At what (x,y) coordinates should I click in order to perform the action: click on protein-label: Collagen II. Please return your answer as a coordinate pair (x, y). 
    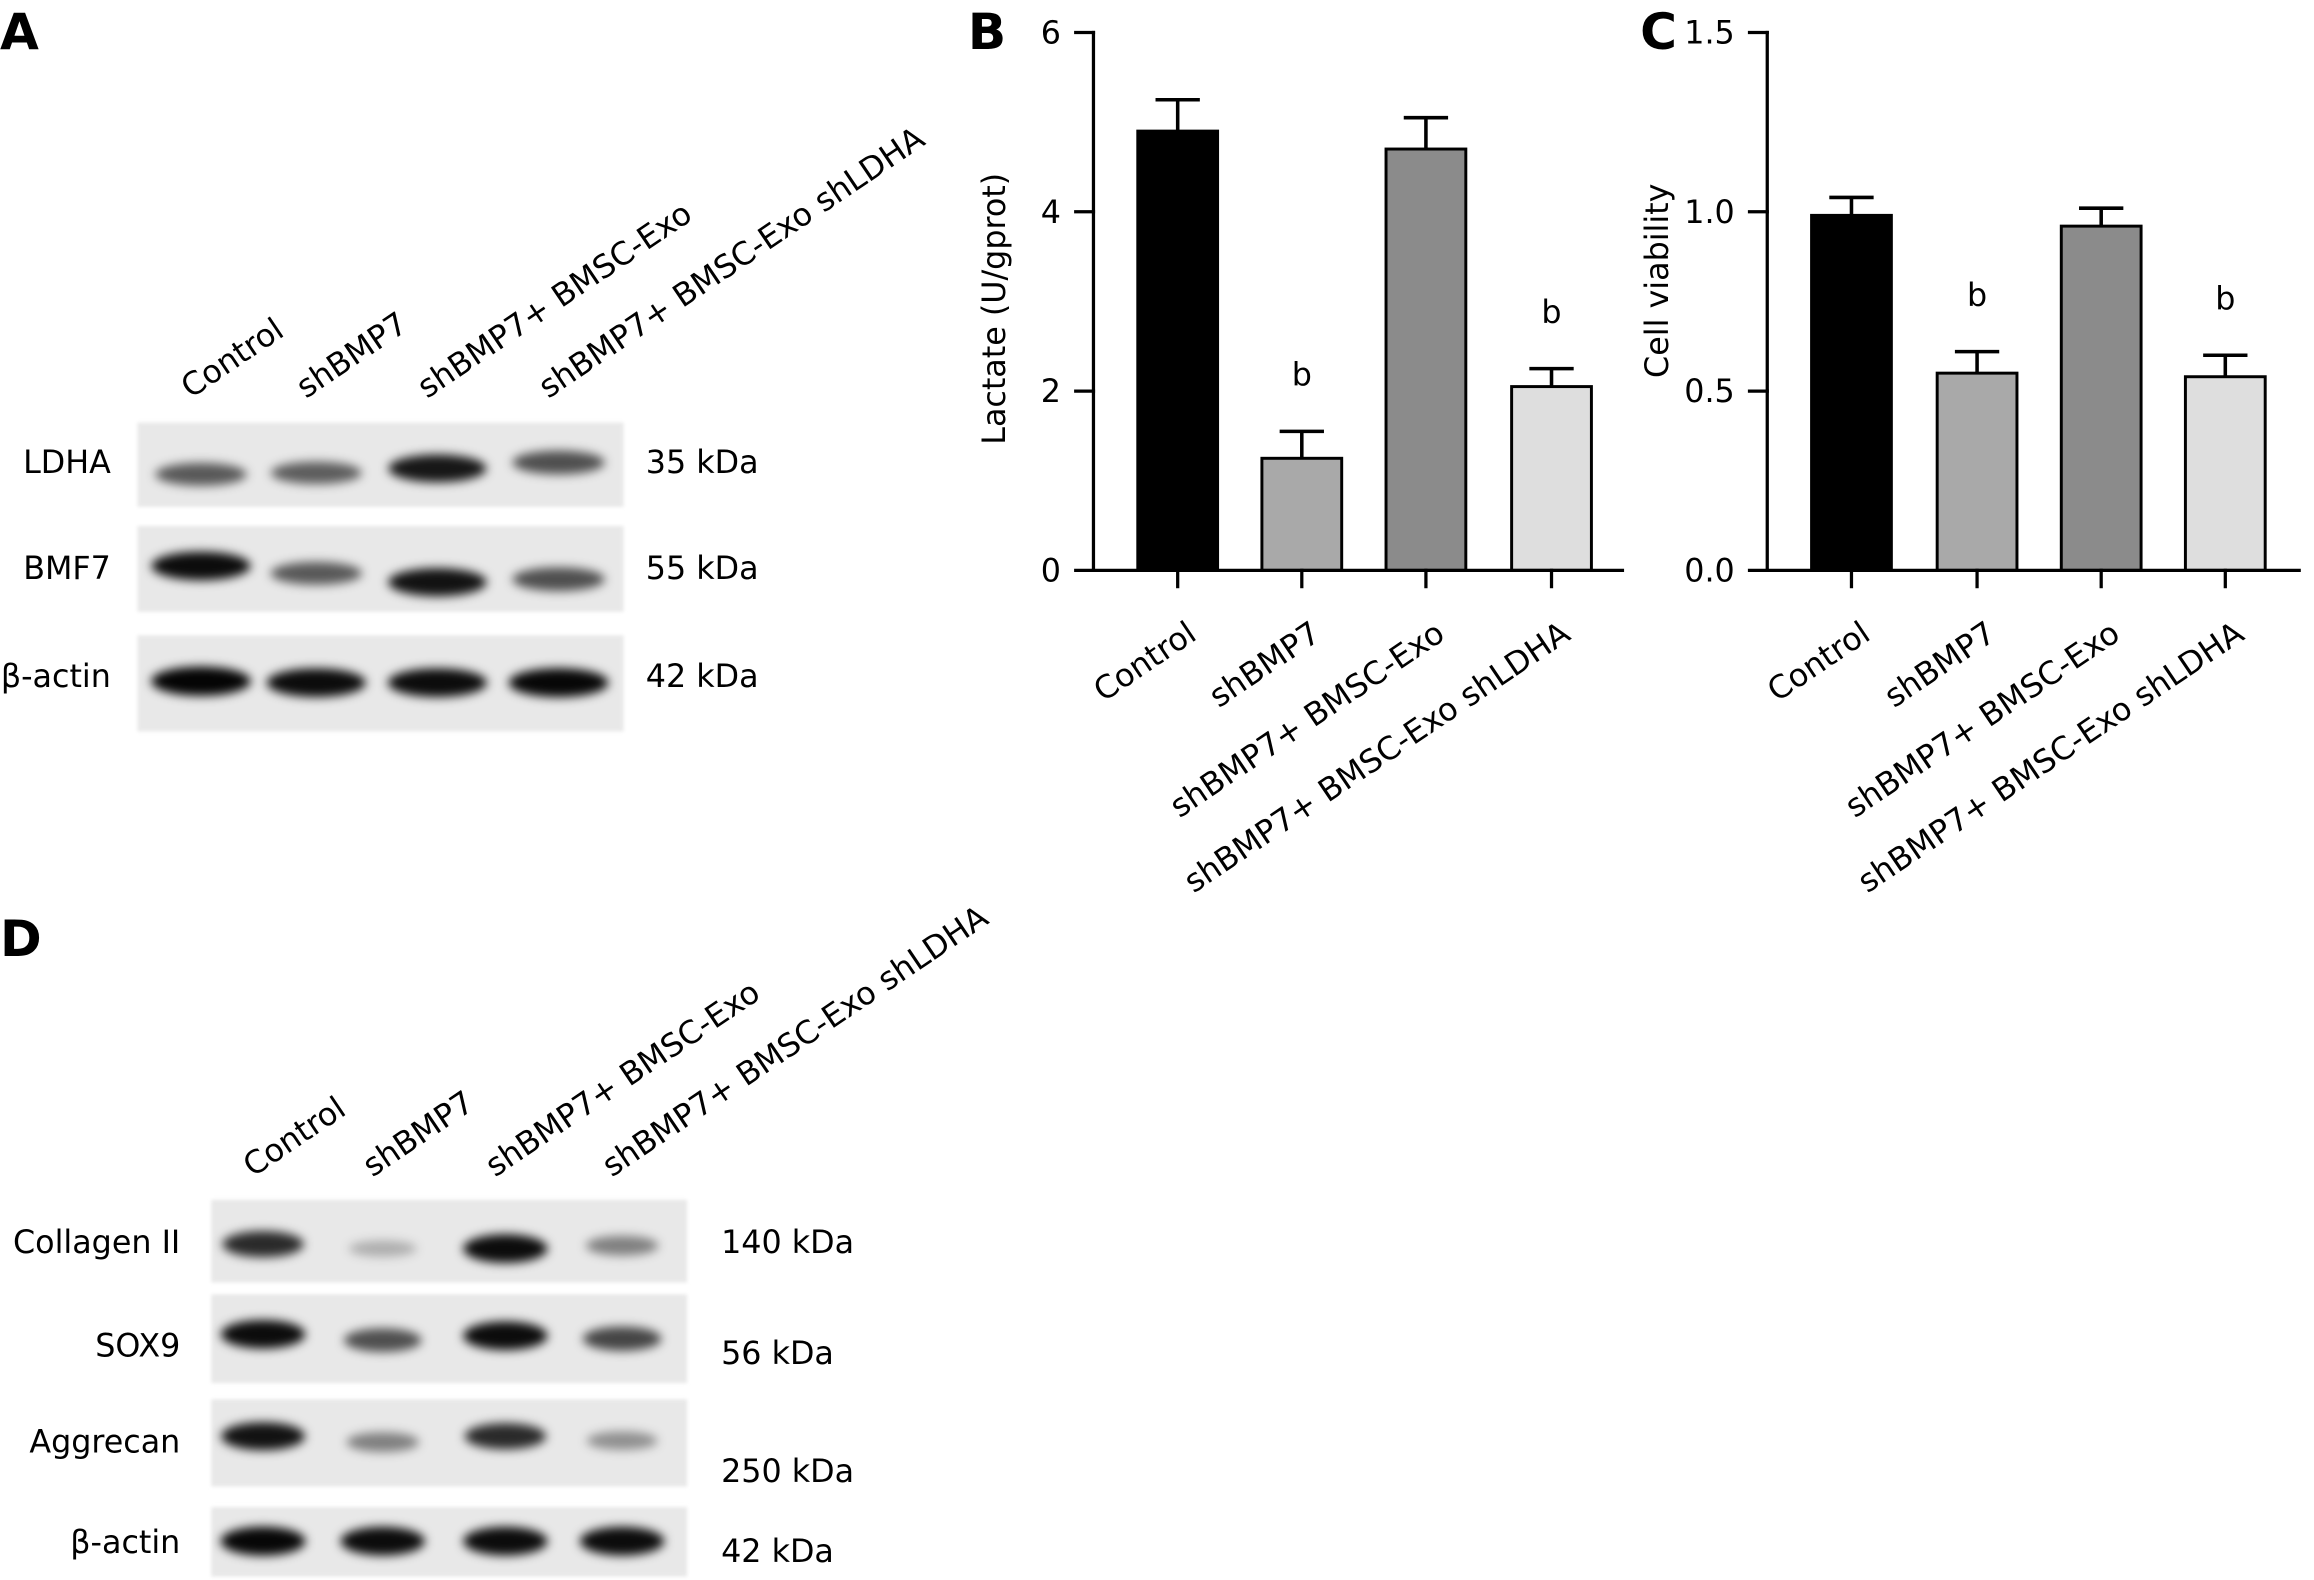
    Looking at the image, I should click on (96, 1243).